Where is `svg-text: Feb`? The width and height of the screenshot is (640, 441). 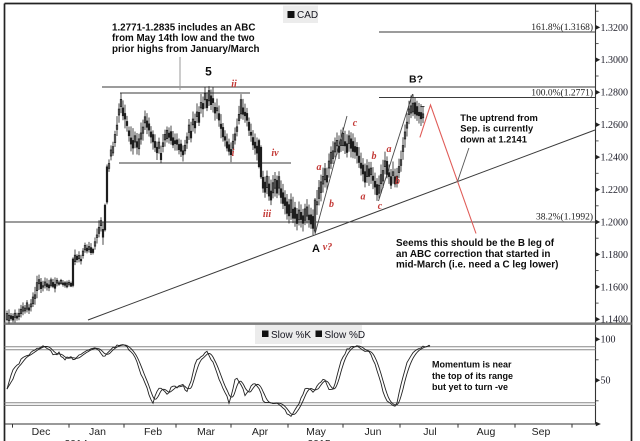 svg-text: Feb is located at coordinates (153, 432).